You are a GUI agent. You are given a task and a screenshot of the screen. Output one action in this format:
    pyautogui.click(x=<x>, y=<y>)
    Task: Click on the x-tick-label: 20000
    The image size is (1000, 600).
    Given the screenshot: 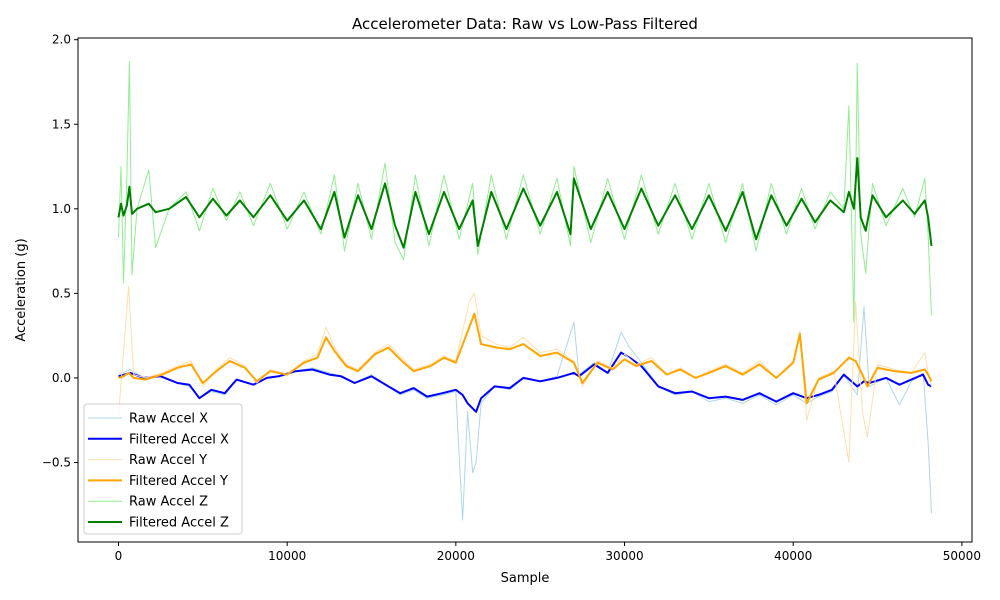 What is the action you would take?
    pyautogui.click(x=456, y=556)
    